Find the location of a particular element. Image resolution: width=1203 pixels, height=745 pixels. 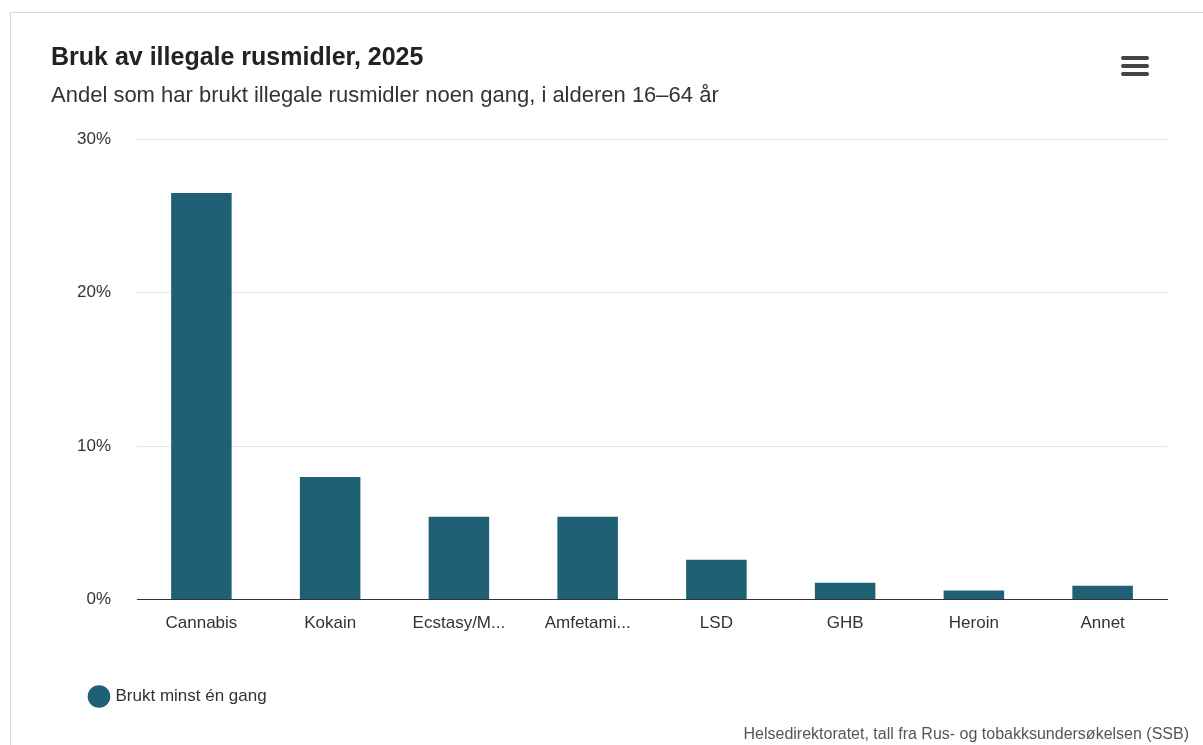

y-tick-label: 30% is located at coordinates (94, 139).